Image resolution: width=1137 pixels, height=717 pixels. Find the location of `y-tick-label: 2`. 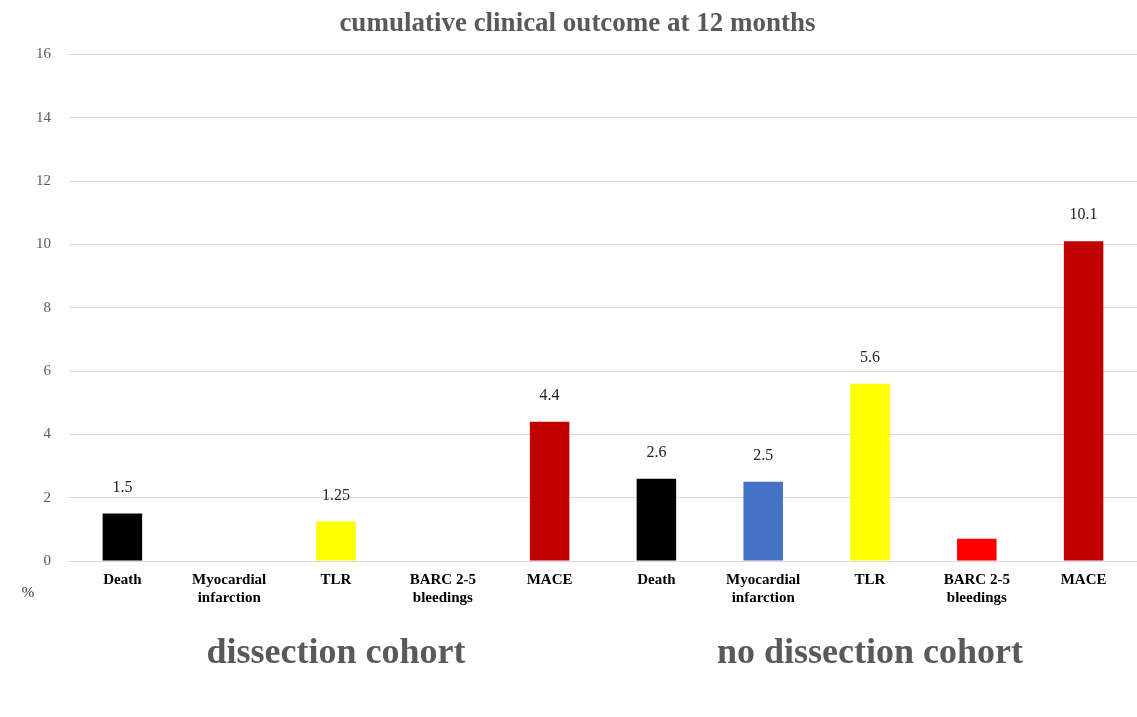

y-tick-label: 2 is located at coordinates (47, 496).